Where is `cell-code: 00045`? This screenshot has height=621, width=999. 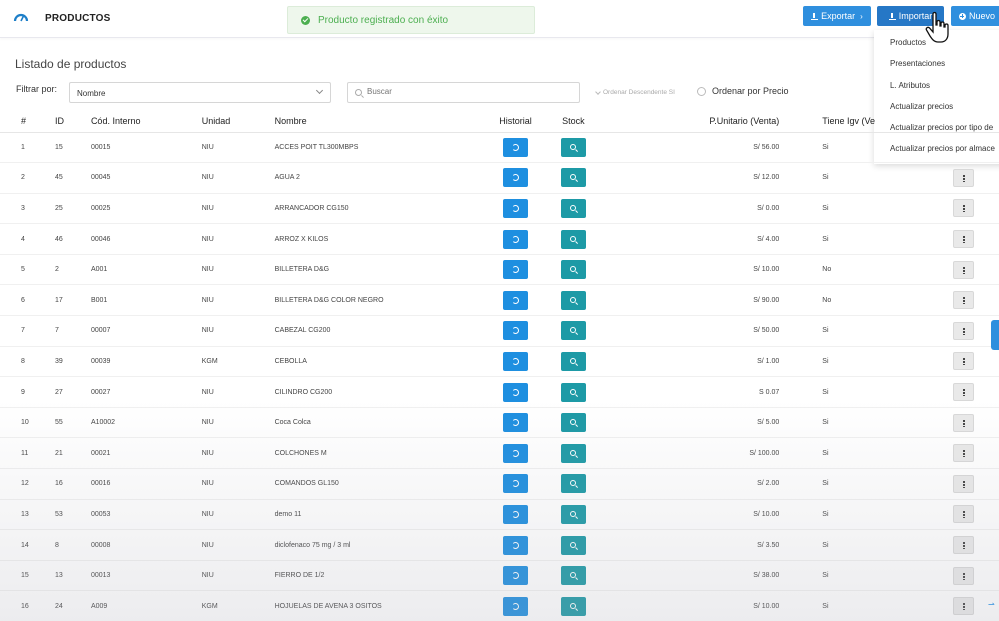 cell-code: 00045 is located at coordinates (125, 178).